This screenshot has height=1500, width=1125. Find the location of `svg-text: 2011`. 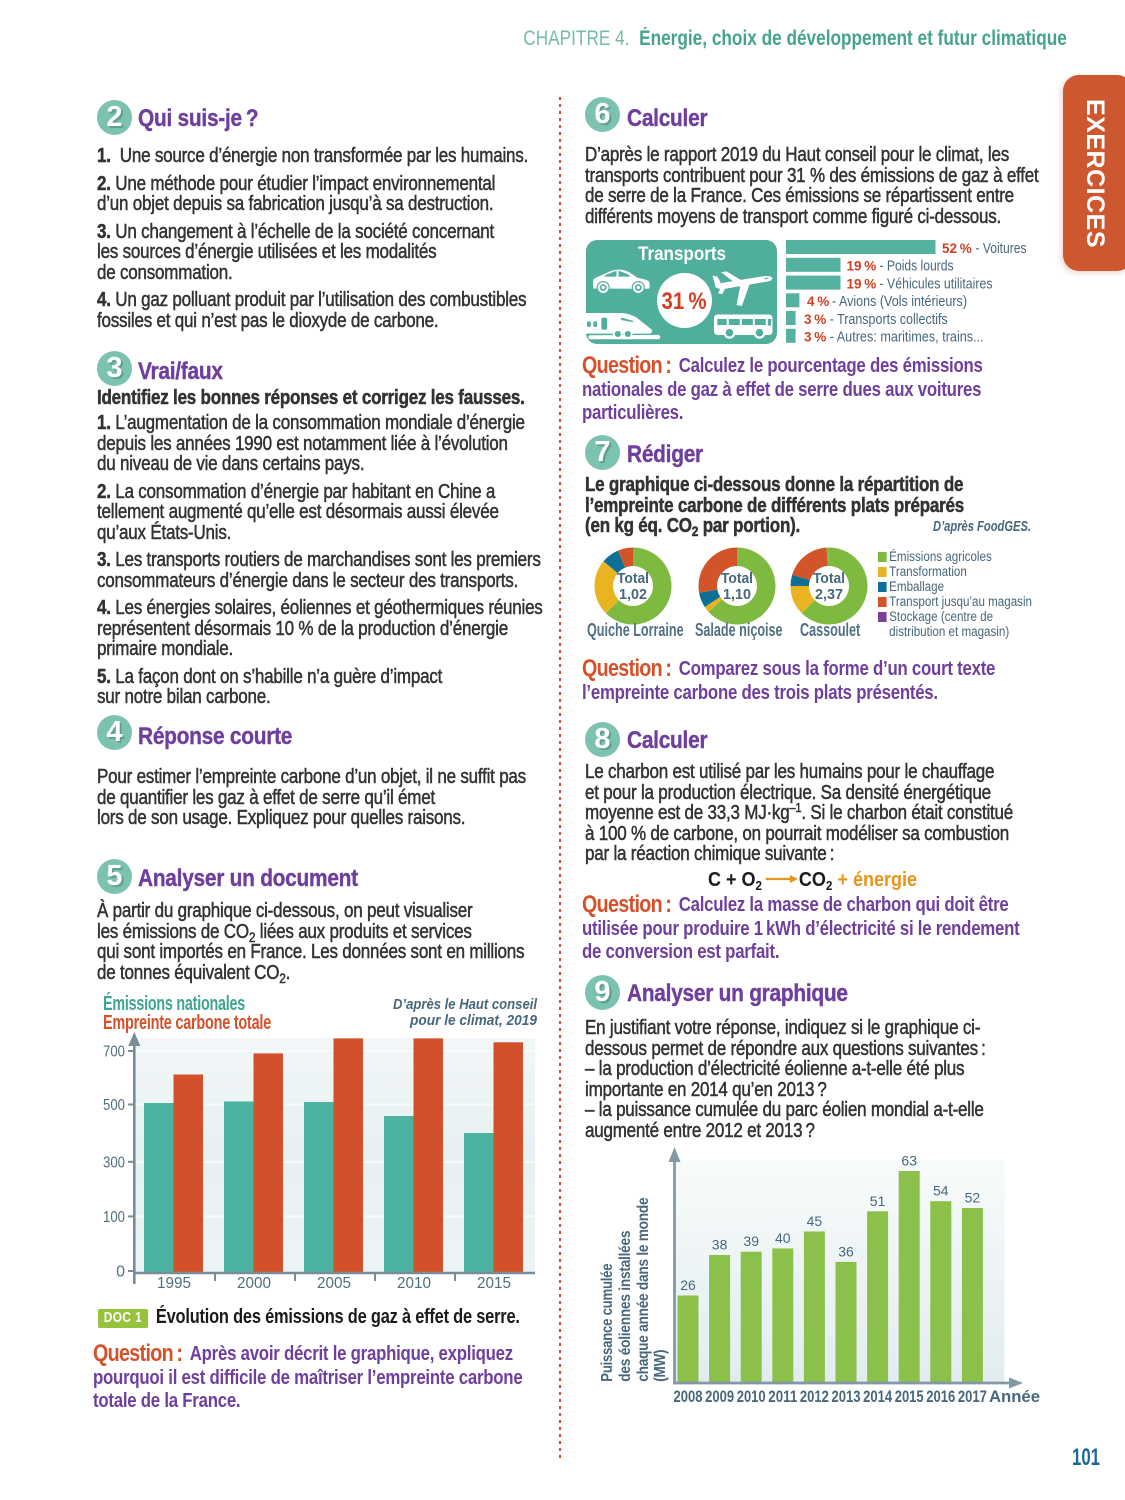

svg-text: 2011 is located at coordinates (782, 1397).